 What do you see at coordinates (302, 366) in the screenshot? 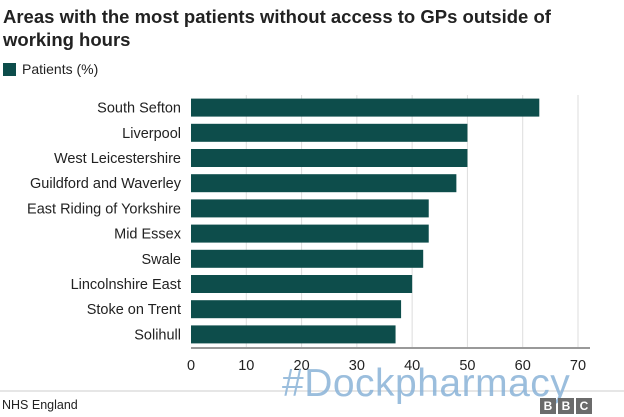
I see `x-tick-label-20: 20` at bounding box center [302, 366].